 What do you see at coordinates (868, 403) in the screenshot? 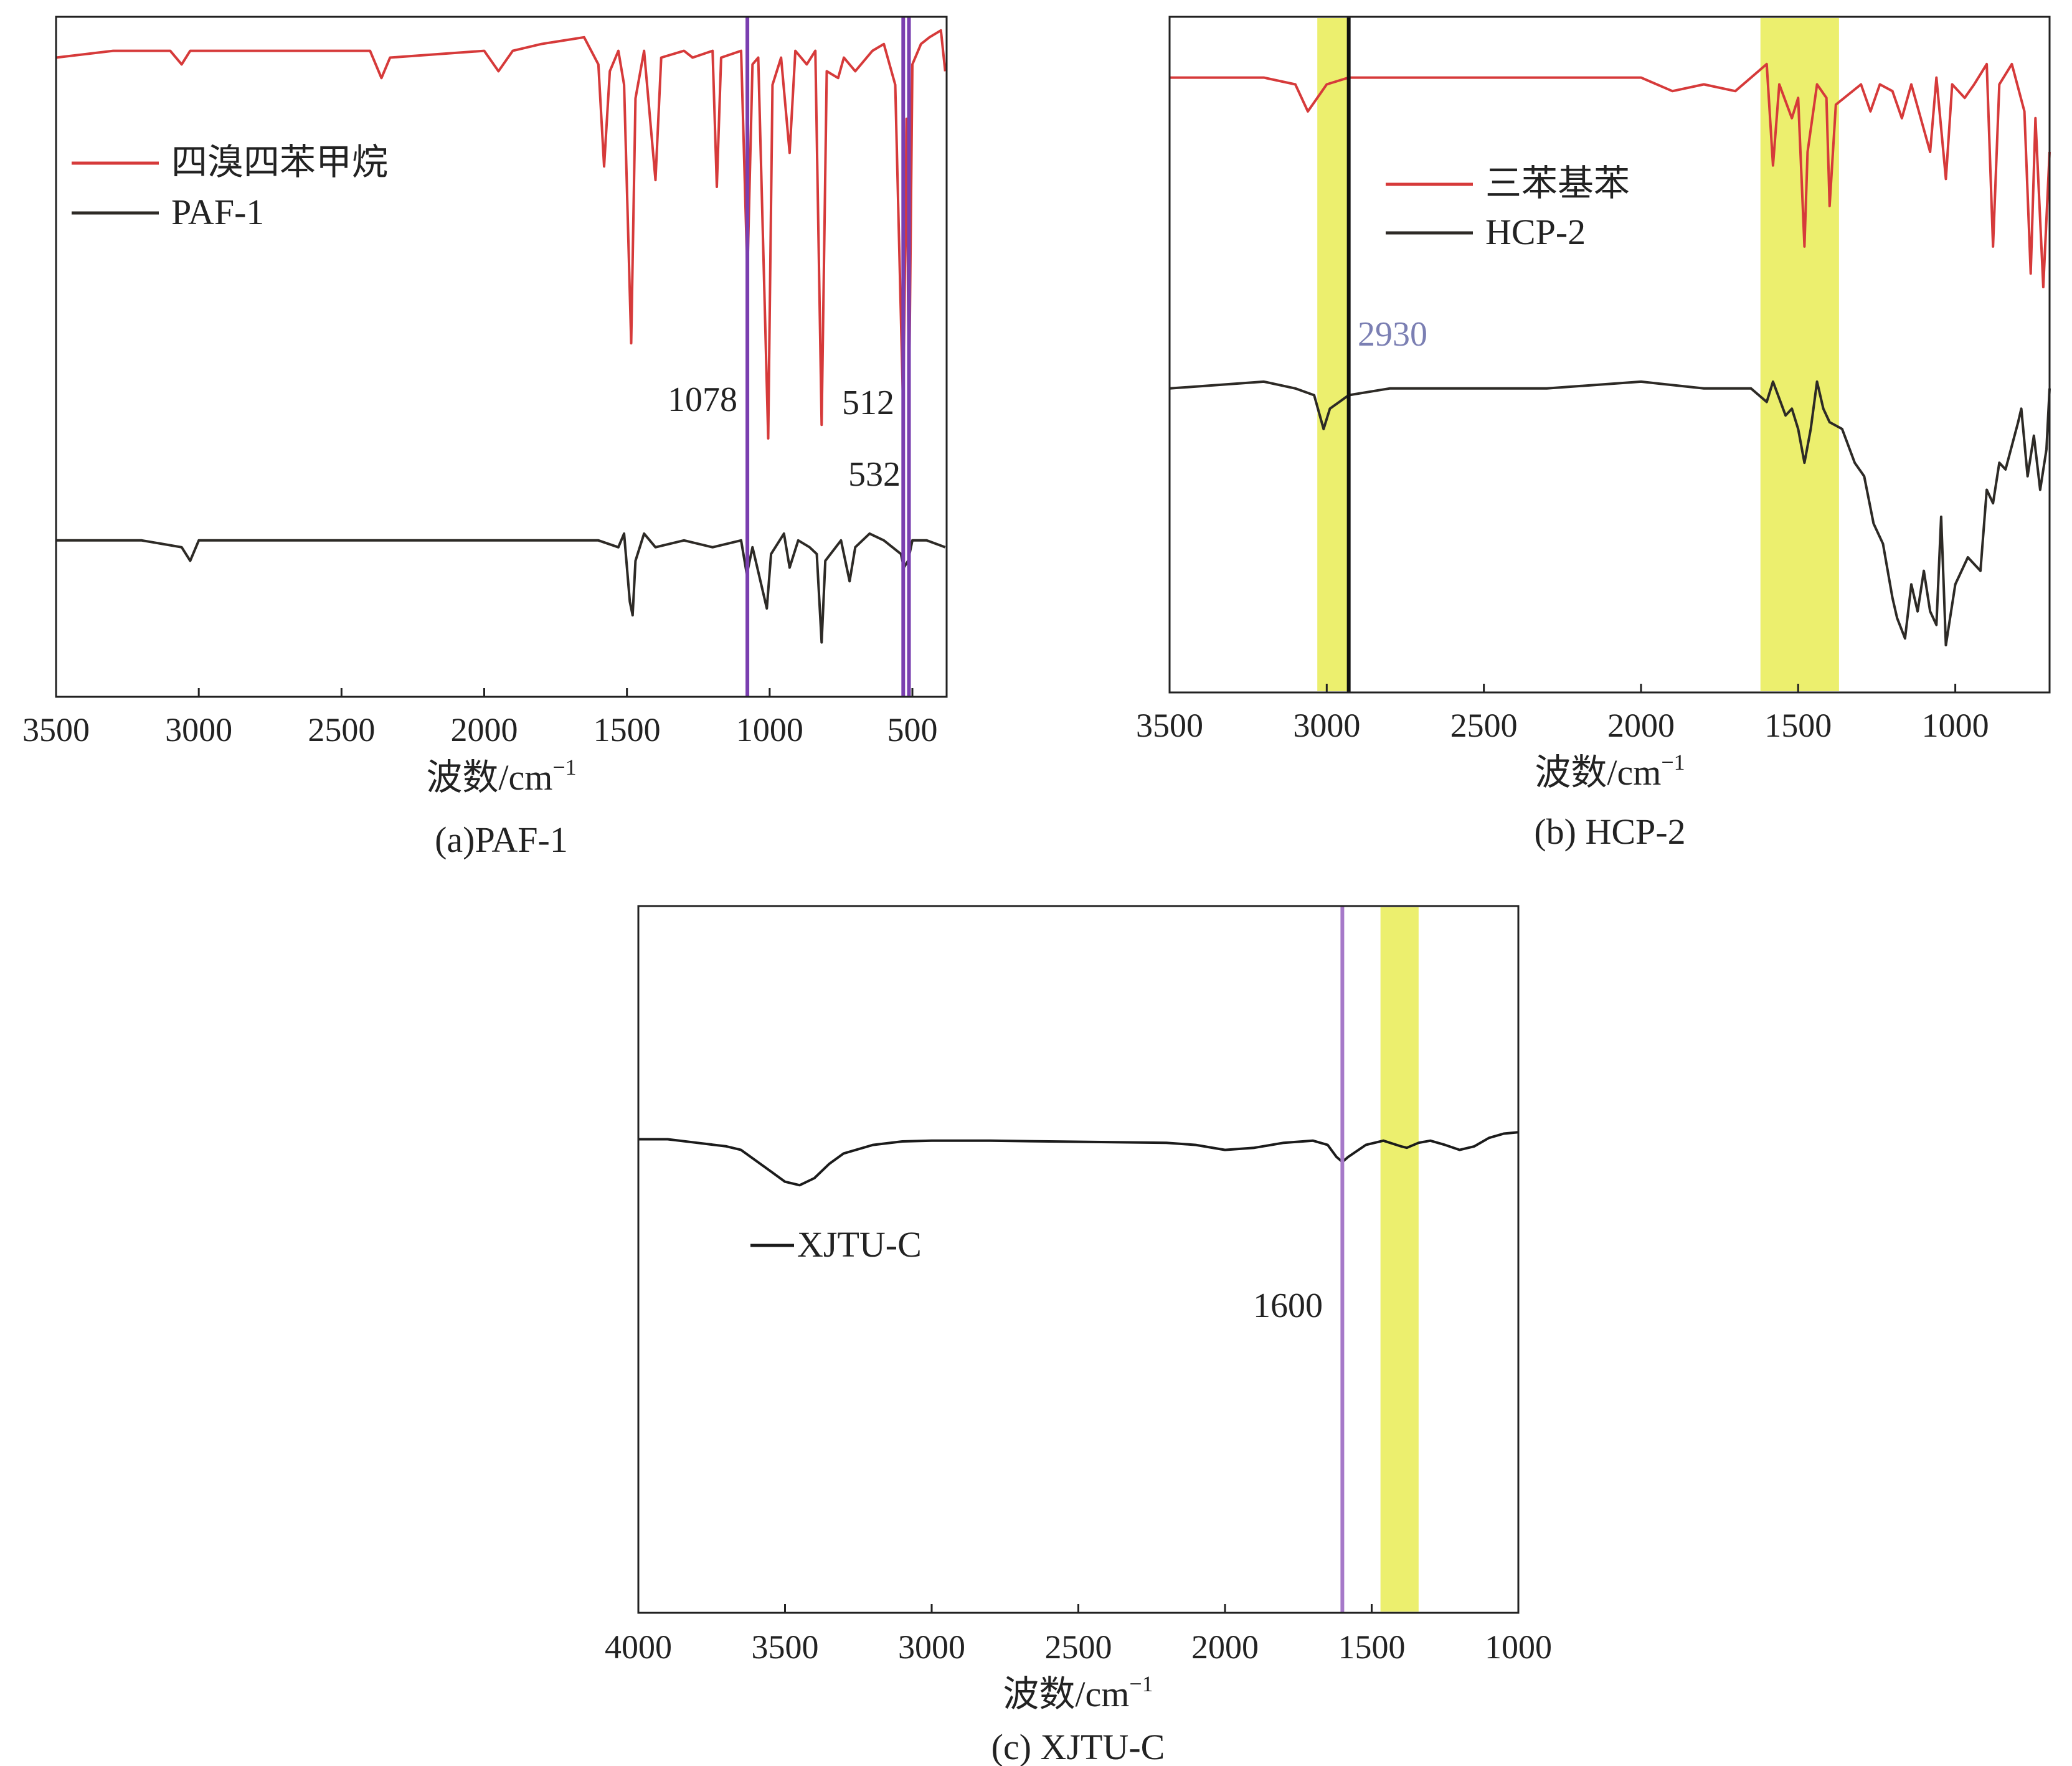
I see `annotation-512: 512` at bounding box center [868, 403].